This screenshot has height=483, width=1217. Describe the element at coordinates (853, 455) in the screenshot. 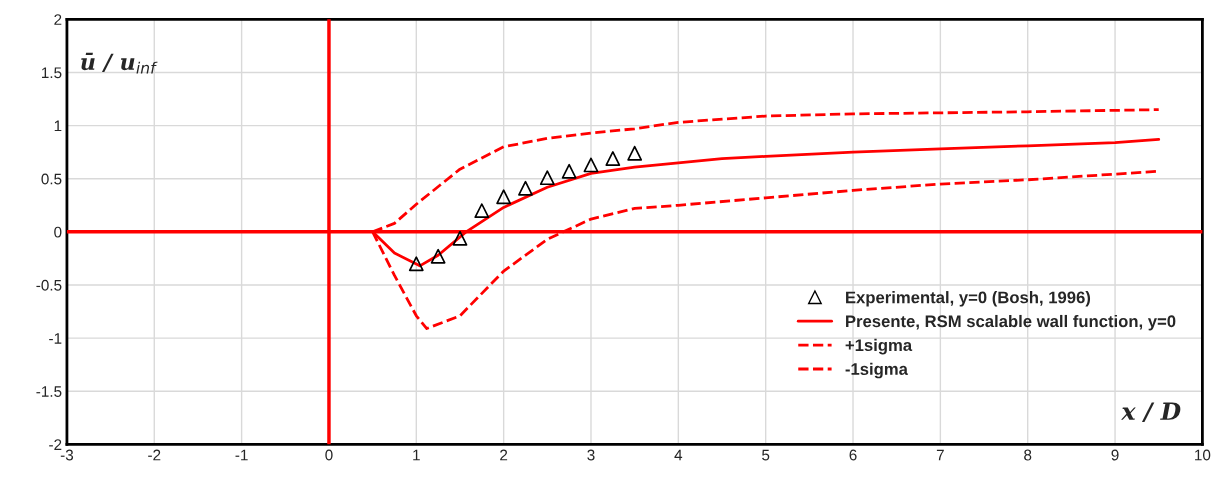

I see `x-tick-label: 6` at that location.